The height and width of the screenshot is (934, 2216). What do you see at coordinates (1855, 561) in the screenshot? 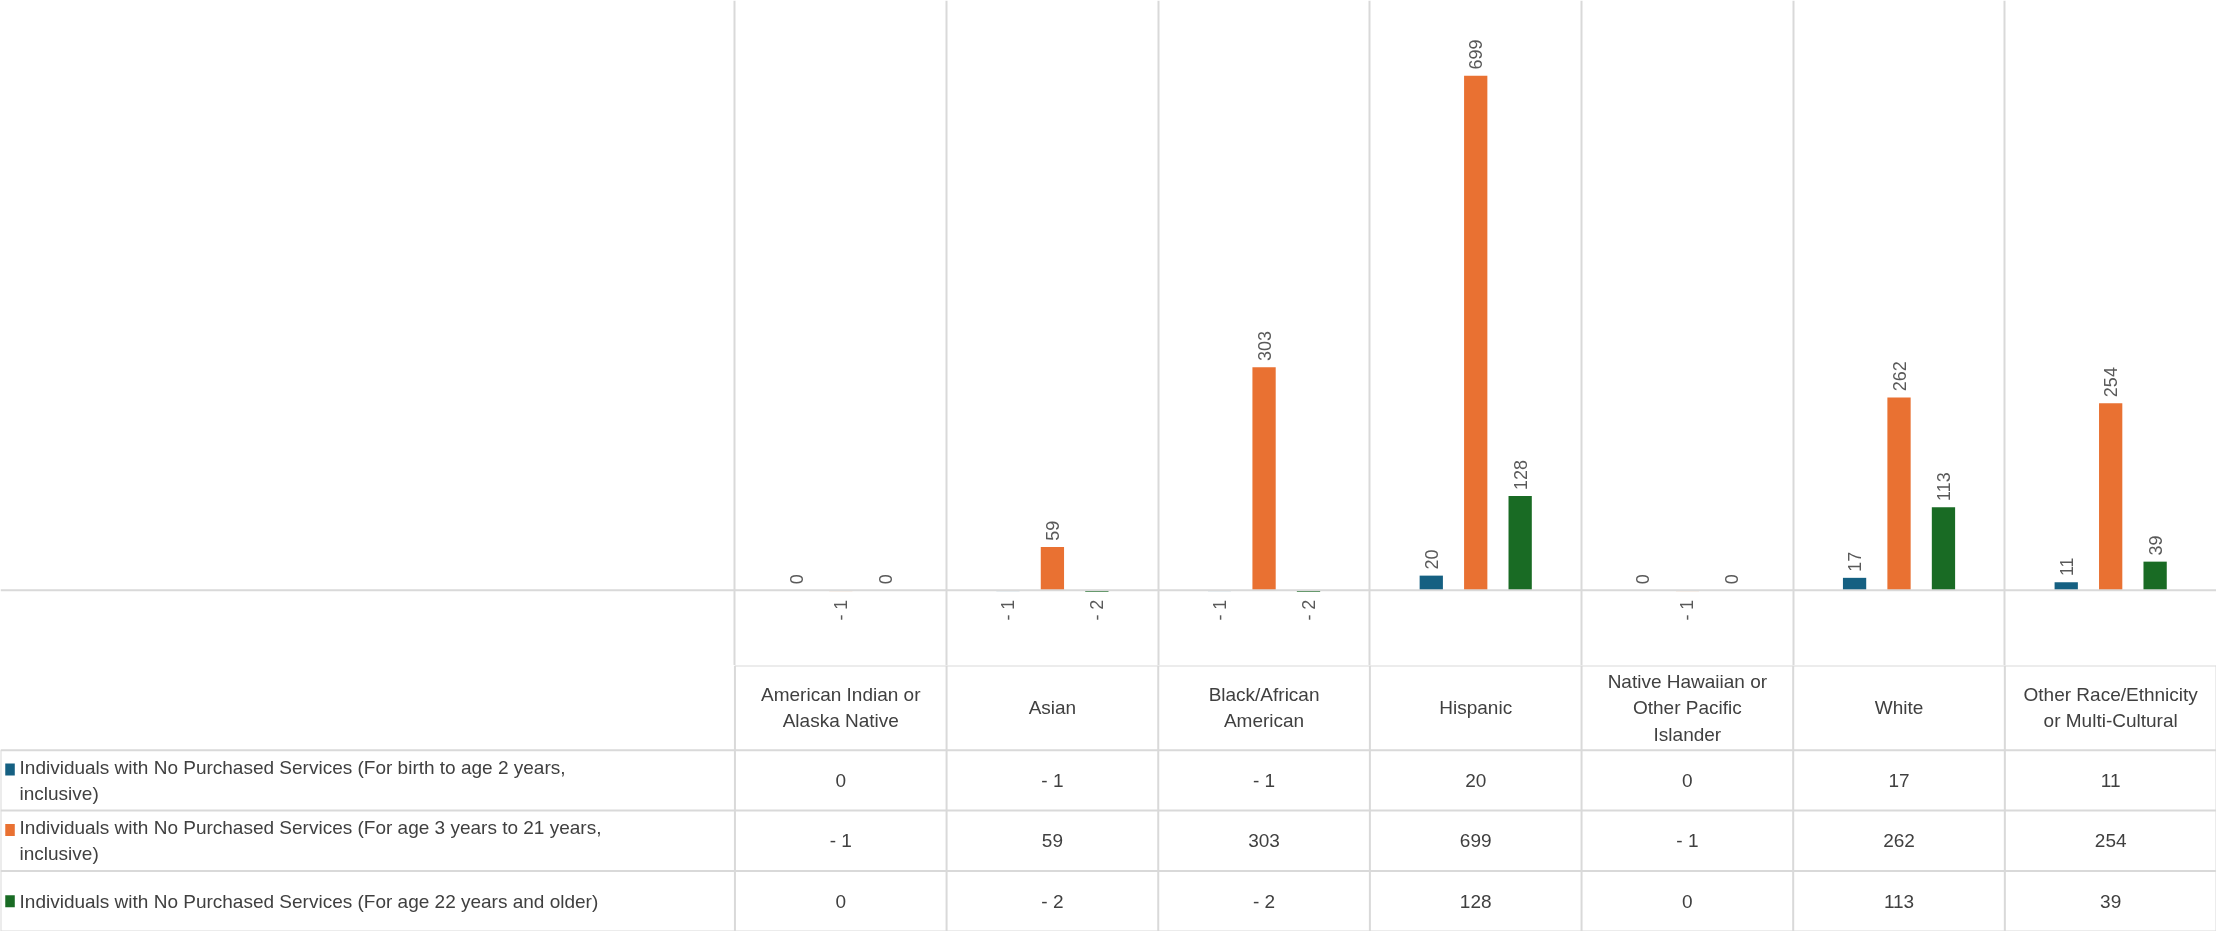
I see `text: 17` at bounding box center [1855, 561].